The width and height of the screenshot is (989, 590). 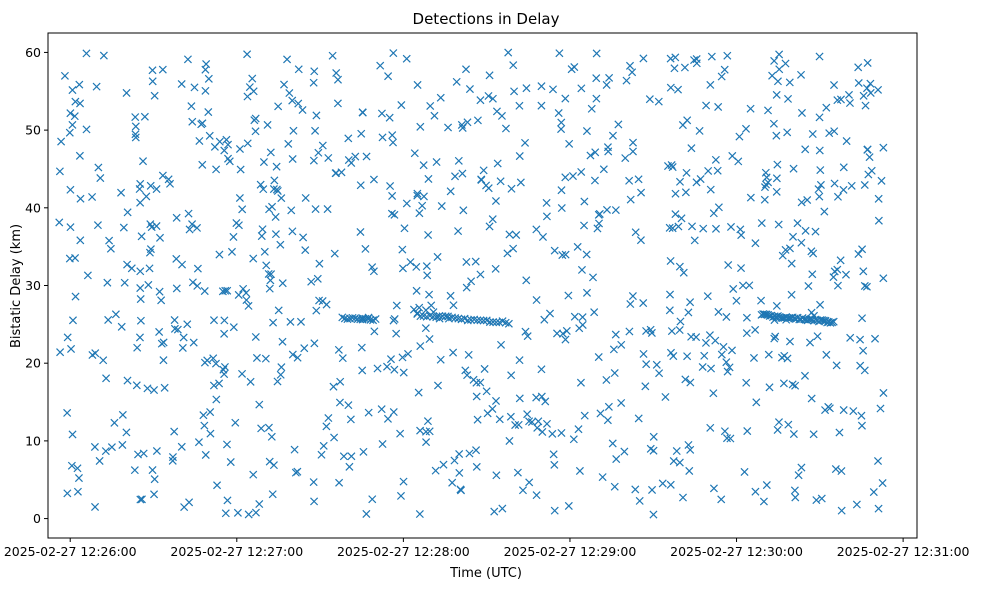 What do you see at coordinates (33, 363) in the screenshot?
I see `y-tick-label: 20` at bounding box center [33, 363].